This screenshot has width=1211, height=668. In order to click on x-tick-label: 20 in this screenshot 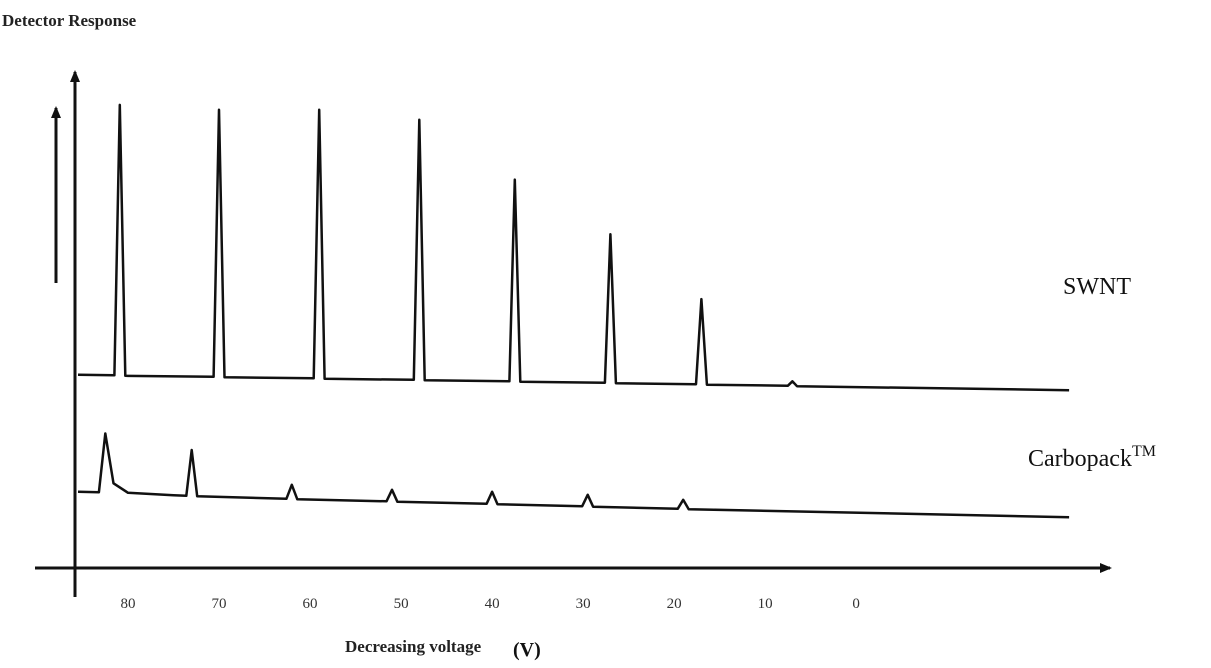, I will do `click(674, 604)`.